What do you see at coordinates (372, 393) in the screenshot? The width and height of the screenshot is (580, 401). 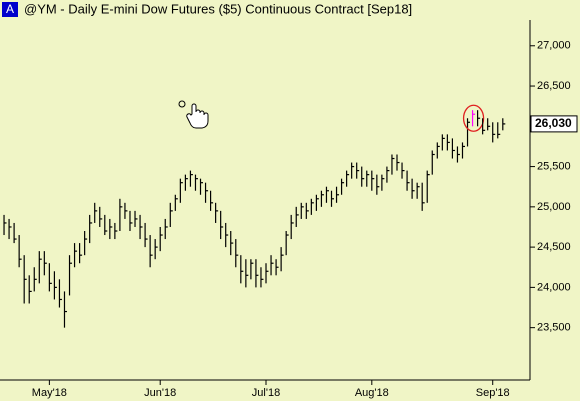 I see `x-tick-label: Aug'18` at bounding box center [372, 393].